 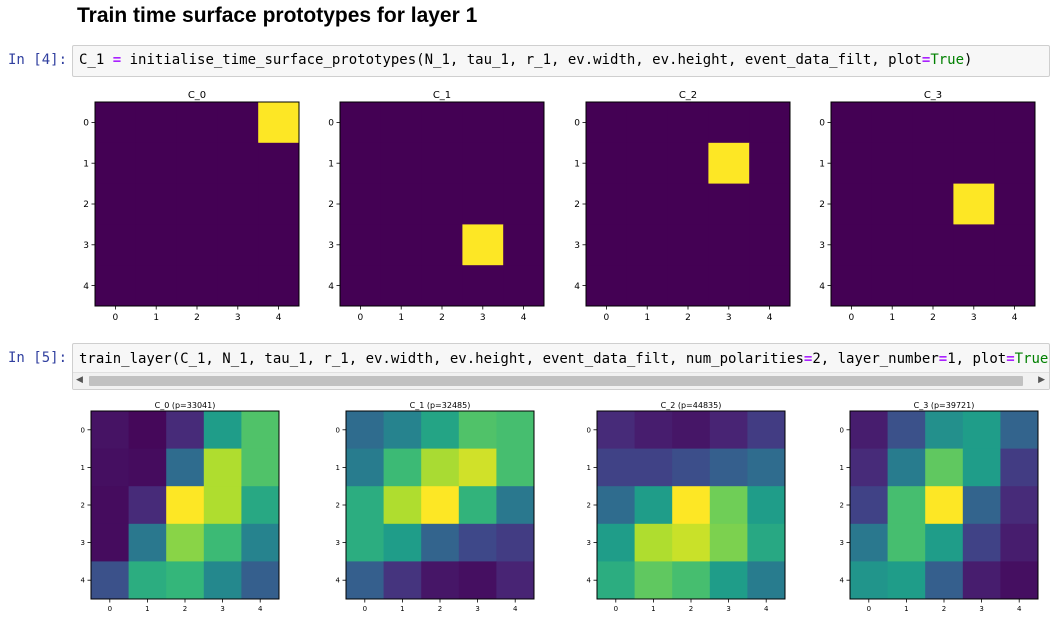 What do you see at coordinates (822, 246) in the screenshot?
I see `y-tick-label: 3` at bounding box center [822, 246].